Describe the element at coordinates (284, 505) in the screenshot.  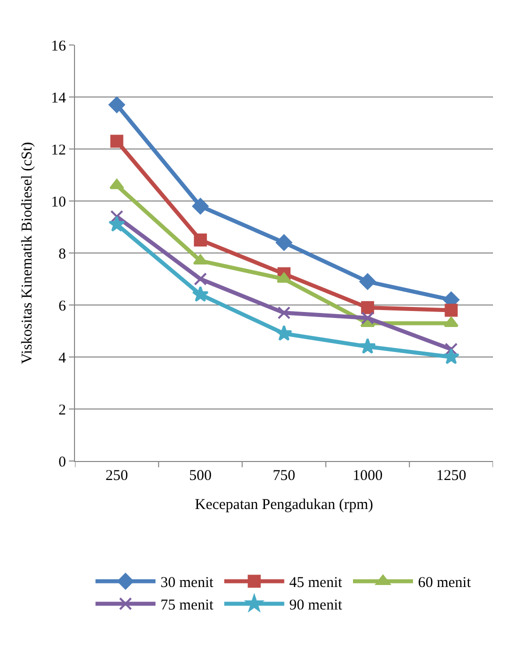
I see `x-axis-title: Kecepatan Pengadukan (rpm)` at that location.